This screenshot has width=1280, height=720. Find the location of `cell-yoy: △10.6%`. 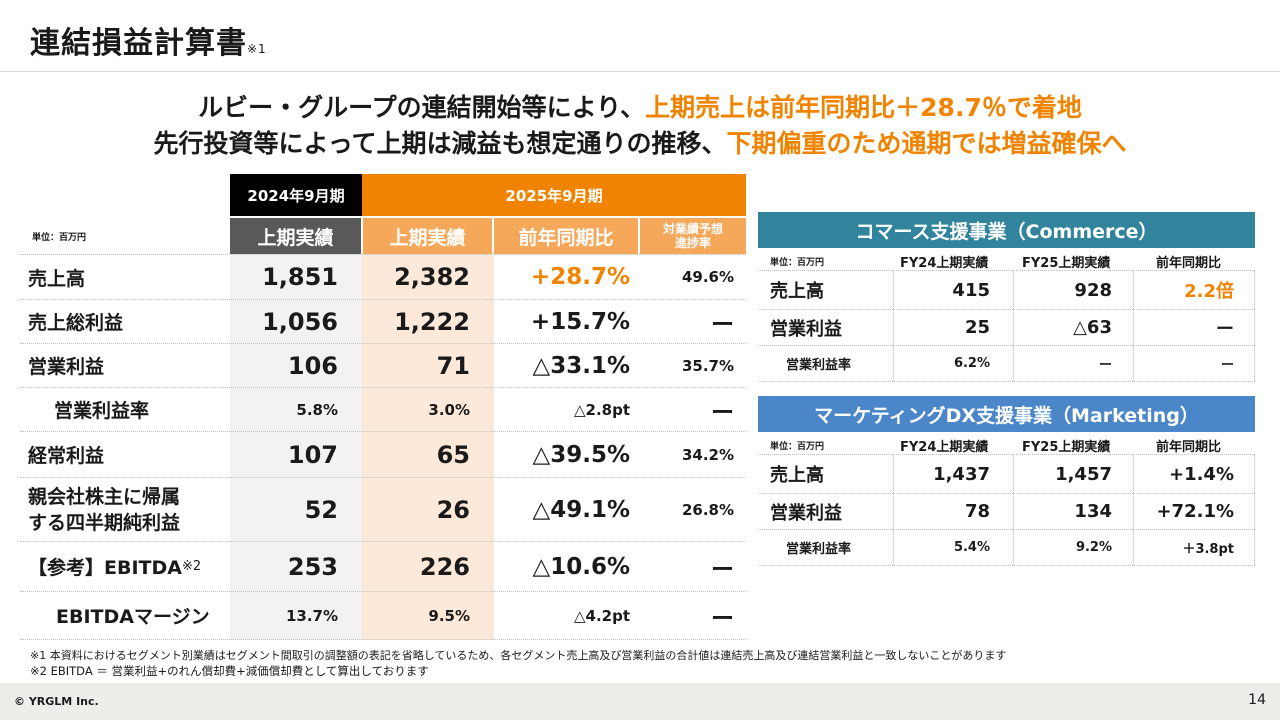

cell-yoy: △10.6% is located at coordinates (581, 566).